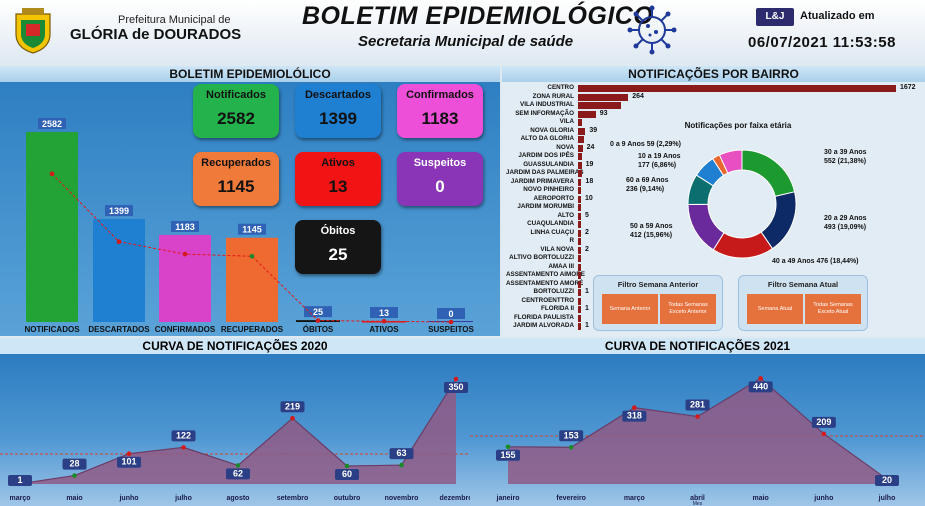 This screenshot has height=506, width=925. Describe the element at coordinates (236, 179) in the screenshot. I see `card-recuperados: Recuperados 1145` at that location.